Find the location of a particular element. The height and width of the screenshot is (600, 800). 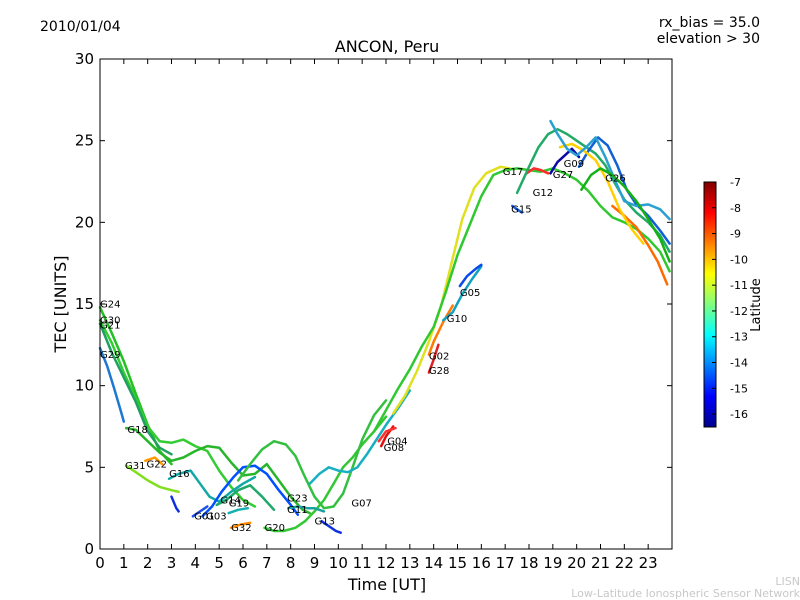

series-g32-line is located at coordinates (240, 525).